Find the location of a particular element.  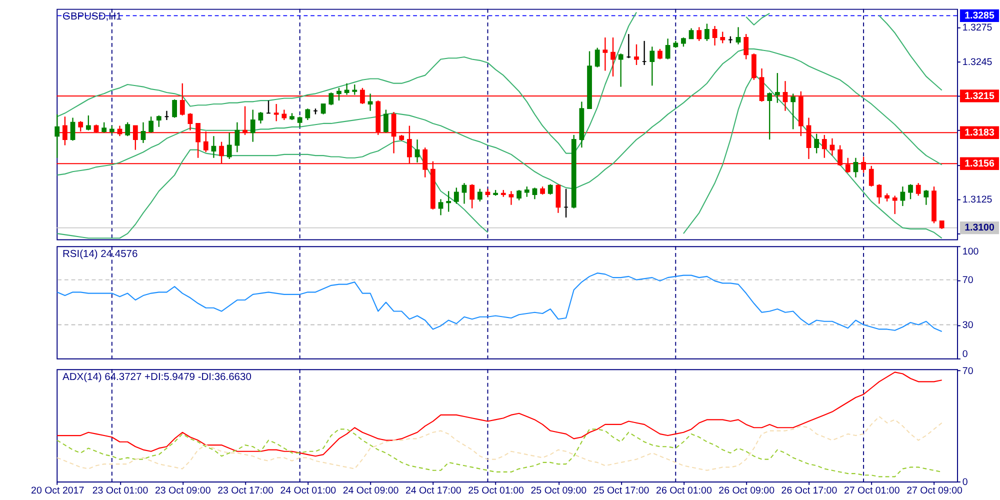

x-tick-label: 26 Oct 09:00 is located at coordinates (747, 491).